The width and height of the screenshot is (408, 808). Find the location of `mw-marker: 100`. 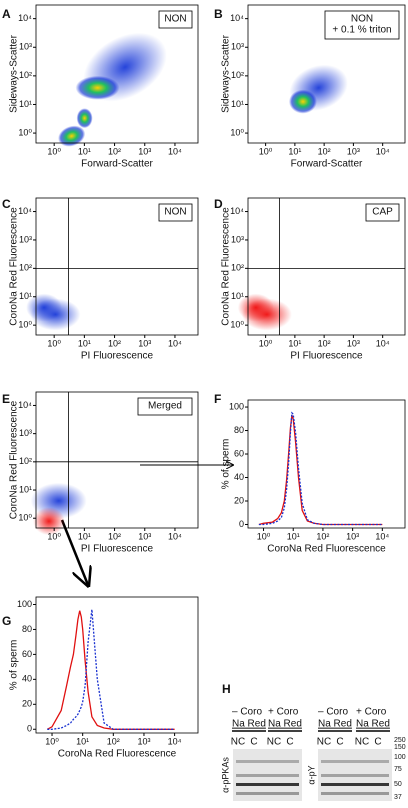

mw-marker: 100 is located at coordinates (400, 757).